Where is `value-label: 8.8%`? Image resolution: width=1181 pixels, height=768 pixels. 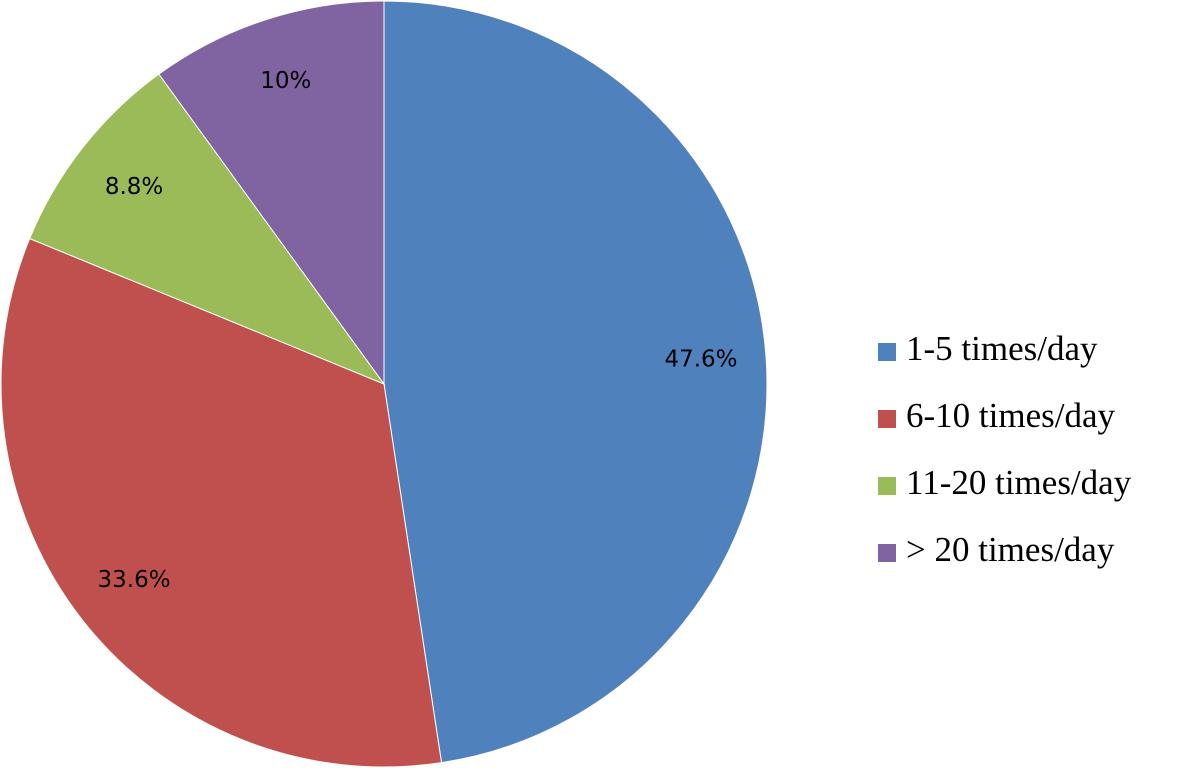 value-label: 8.8% is located at coordinates (134, 187).